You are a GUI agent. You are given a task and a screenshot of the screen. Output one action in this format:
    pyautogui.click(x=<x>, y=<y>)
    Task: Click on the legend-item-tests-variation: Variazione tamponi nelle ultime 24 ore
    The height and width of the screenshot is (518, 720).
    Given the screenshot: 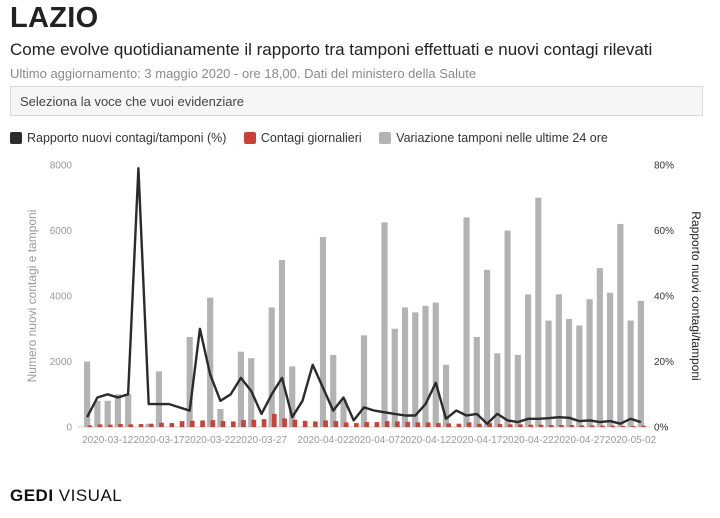 What is the action you would take?
    pyautogui.click(x=493, y=138)
    